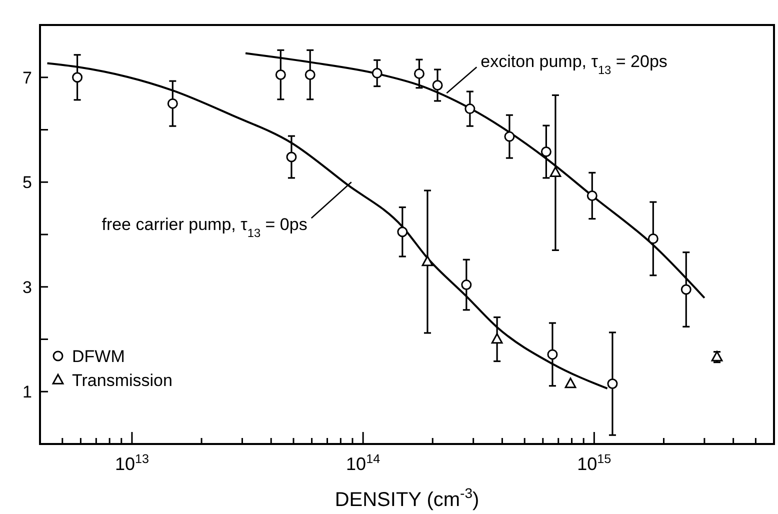 This screenshot has width=778, height=514. What do you see at coordinates (594, 463) in the screenshot?
I see `x-tick-label: 10$^{15}$` at bounding box center [594, 463].